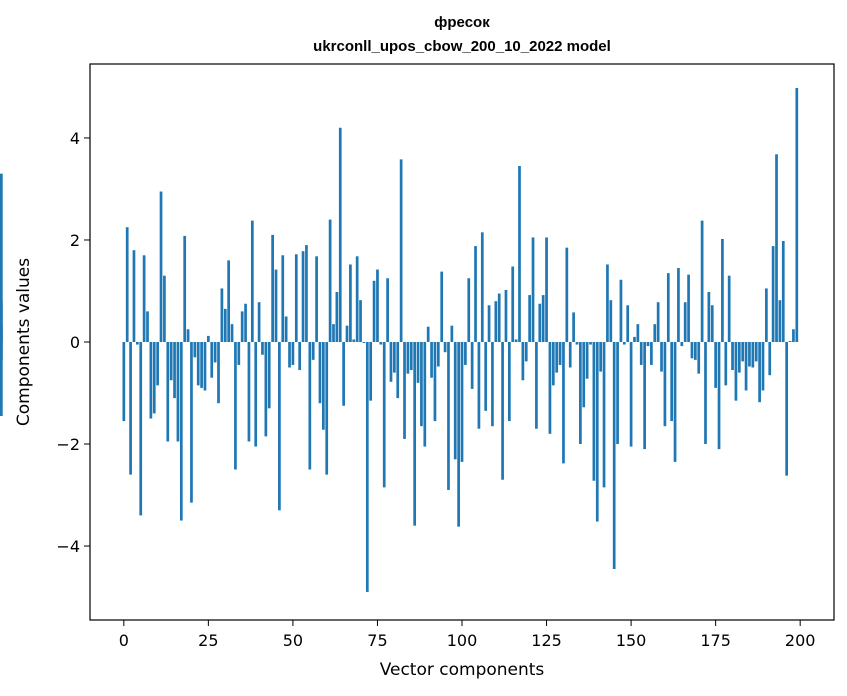  I want to click on y-tick-label-4: 4, so click(75, 138).